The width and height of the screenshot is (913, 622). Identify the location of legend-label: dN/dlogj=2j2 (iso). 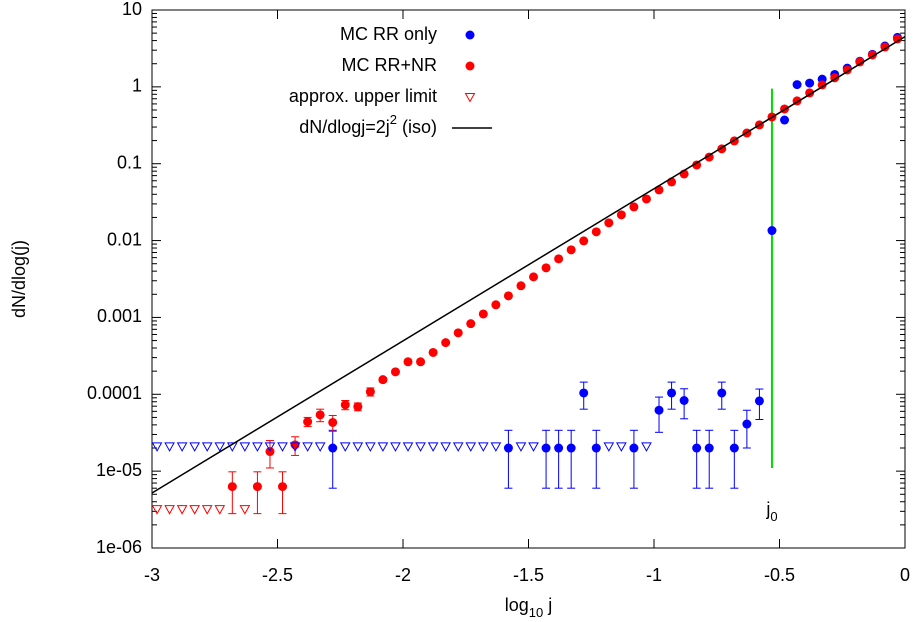
(368, 124).